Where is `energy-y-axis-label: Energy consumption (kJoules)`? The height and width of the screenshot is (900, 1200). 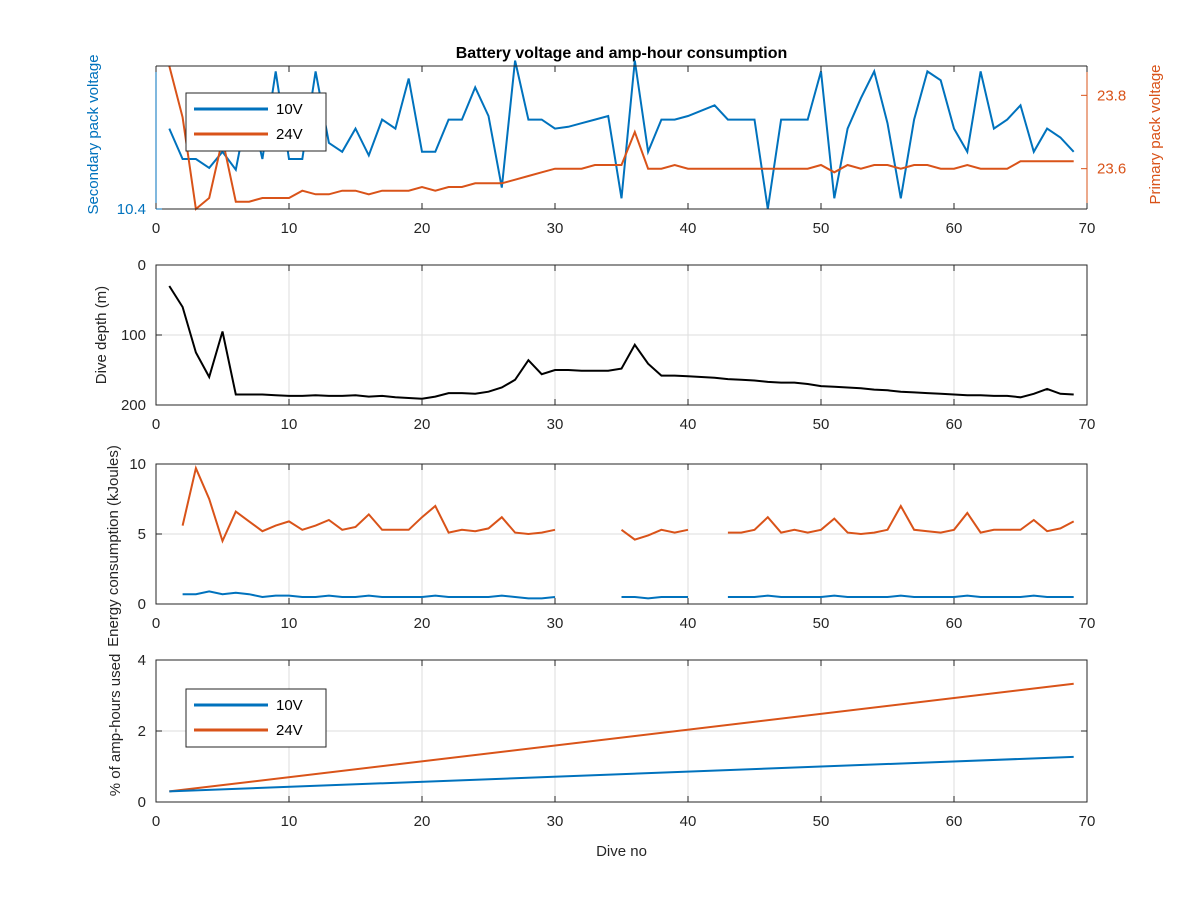
energy-y-axis-label: Energy consumption (kJoules) is located at coordinates (113, 546).